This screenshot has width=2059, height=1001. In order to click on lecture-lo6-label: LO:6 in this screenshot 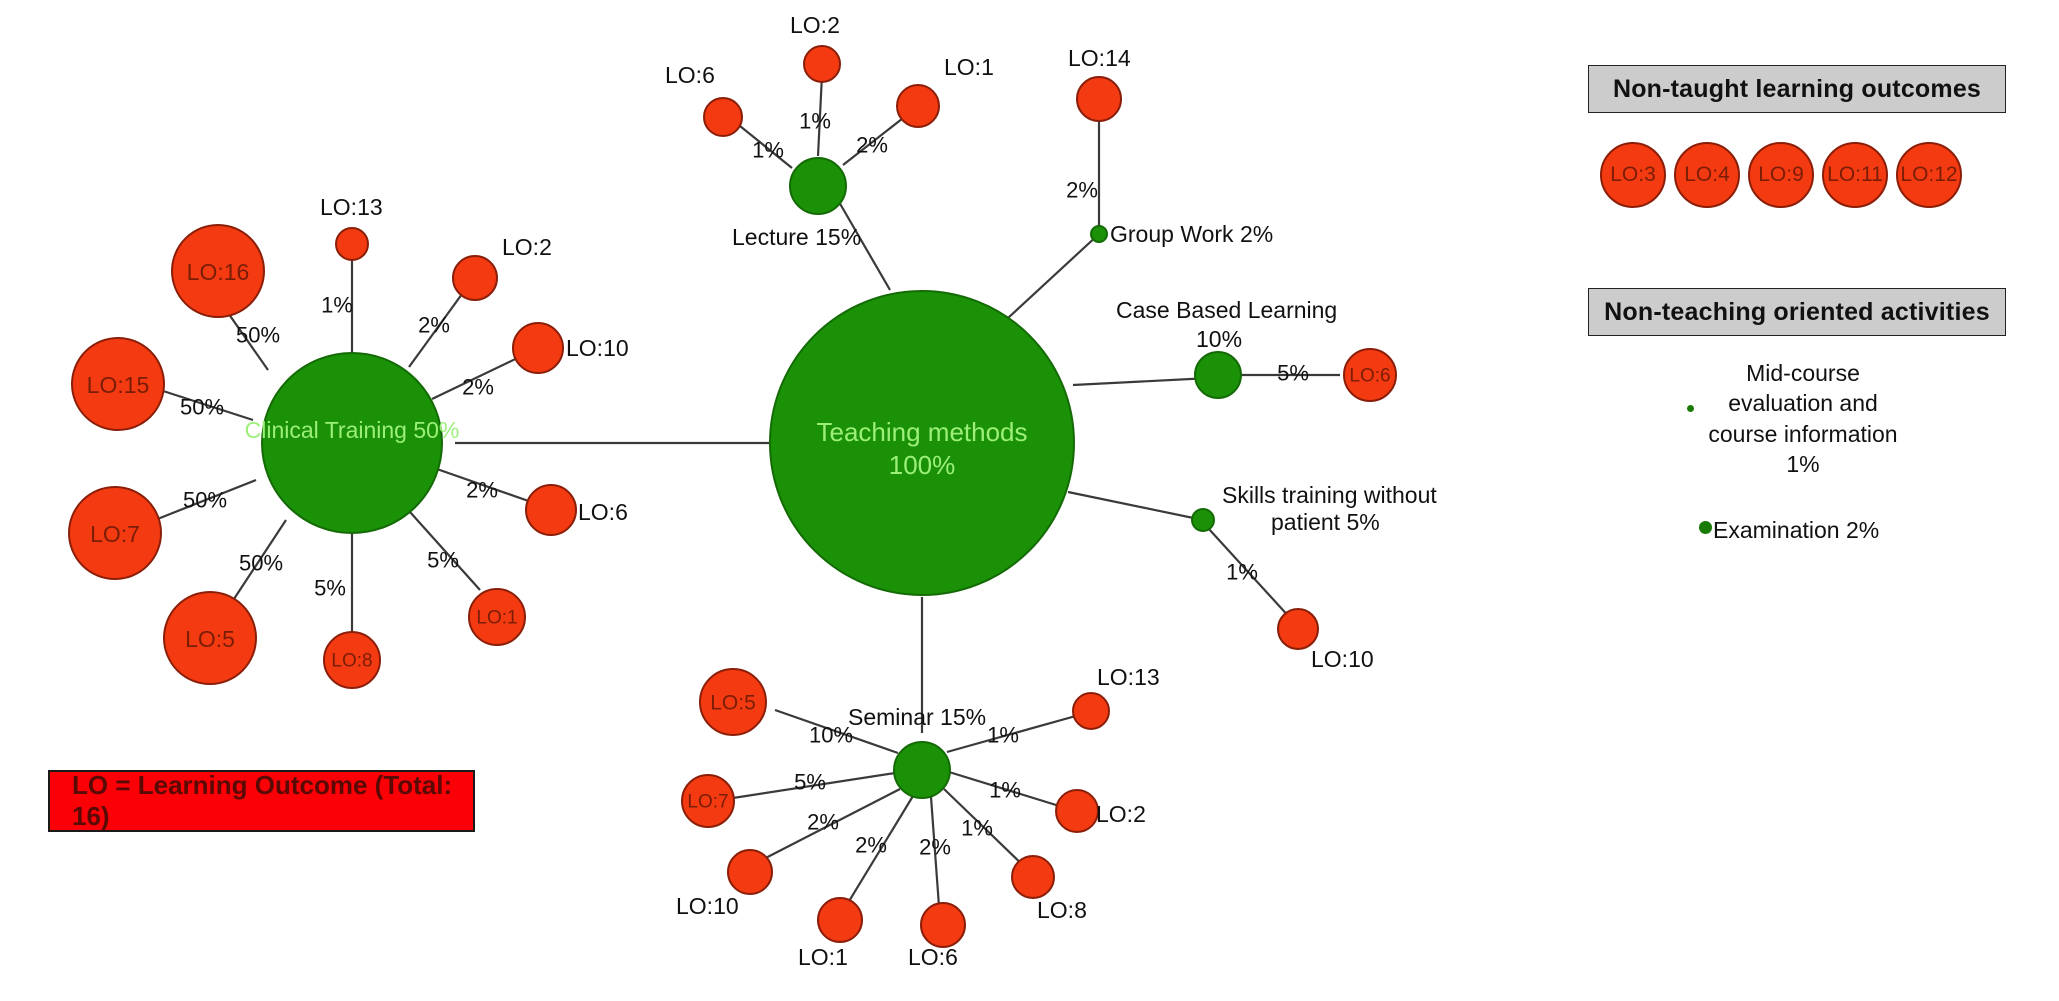, I will do `click(690, 75)`.